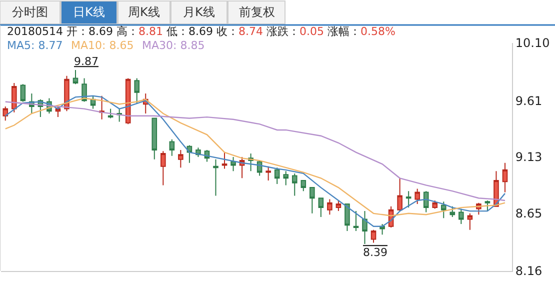 This screenshot has height=283, width=555. Describe the element at coordinates (35, 45) in the screenshot. I see `text: MA5: 8.77` at that location.